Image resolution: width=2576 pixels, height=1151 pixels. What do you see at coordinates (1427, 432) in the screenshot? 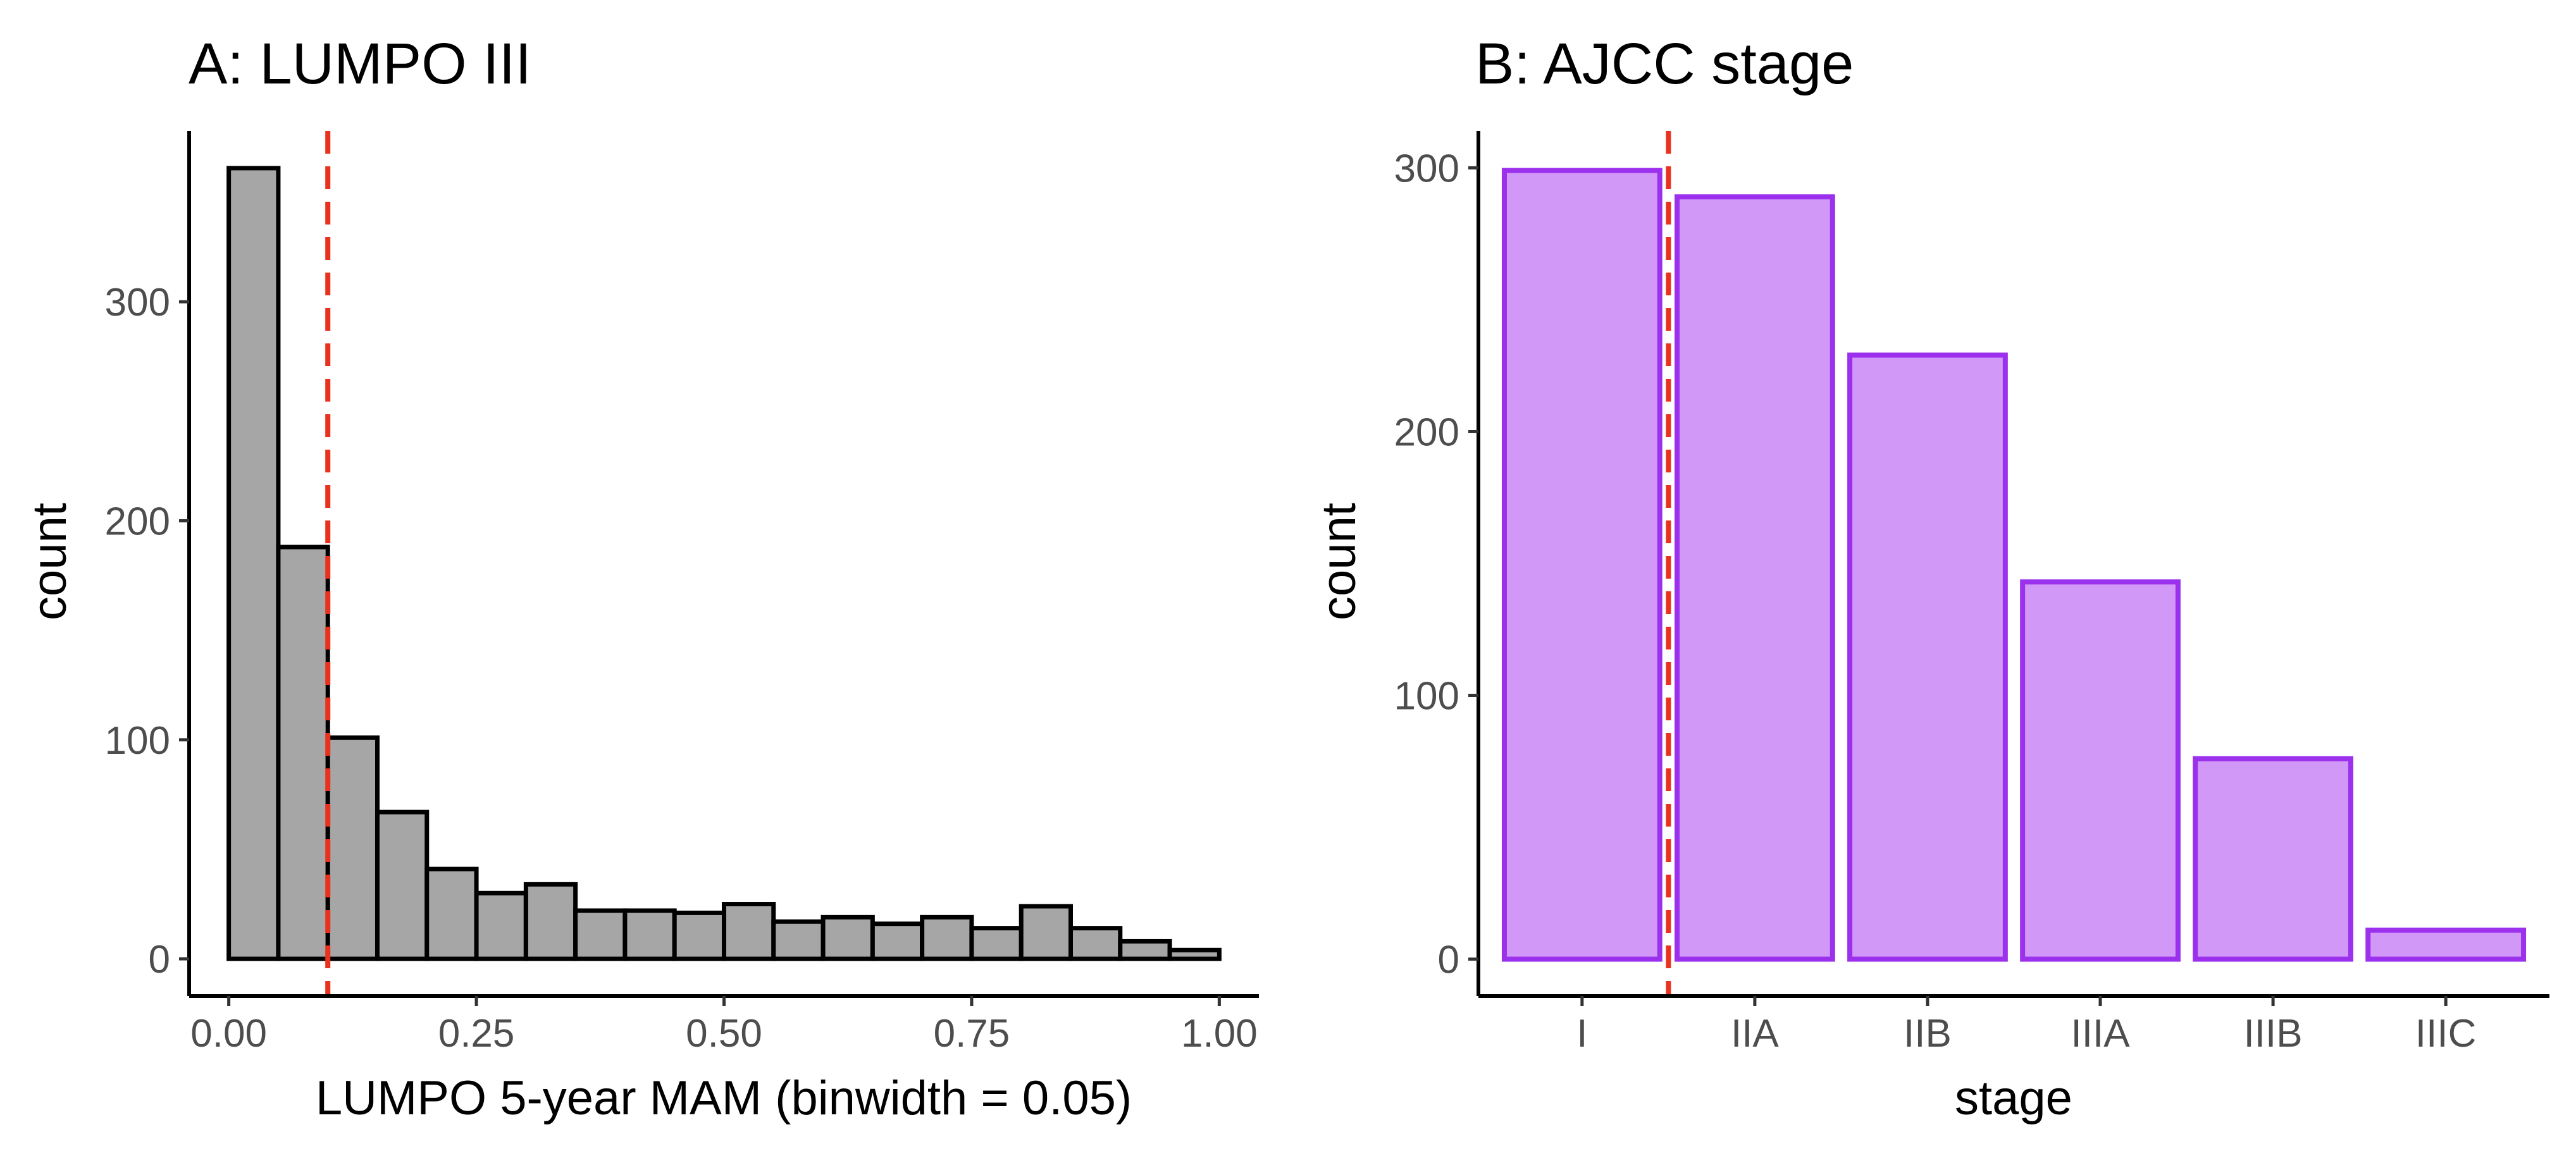
I see `panel-b-y-tick-label: 200` at bounding box center [1427, 432].